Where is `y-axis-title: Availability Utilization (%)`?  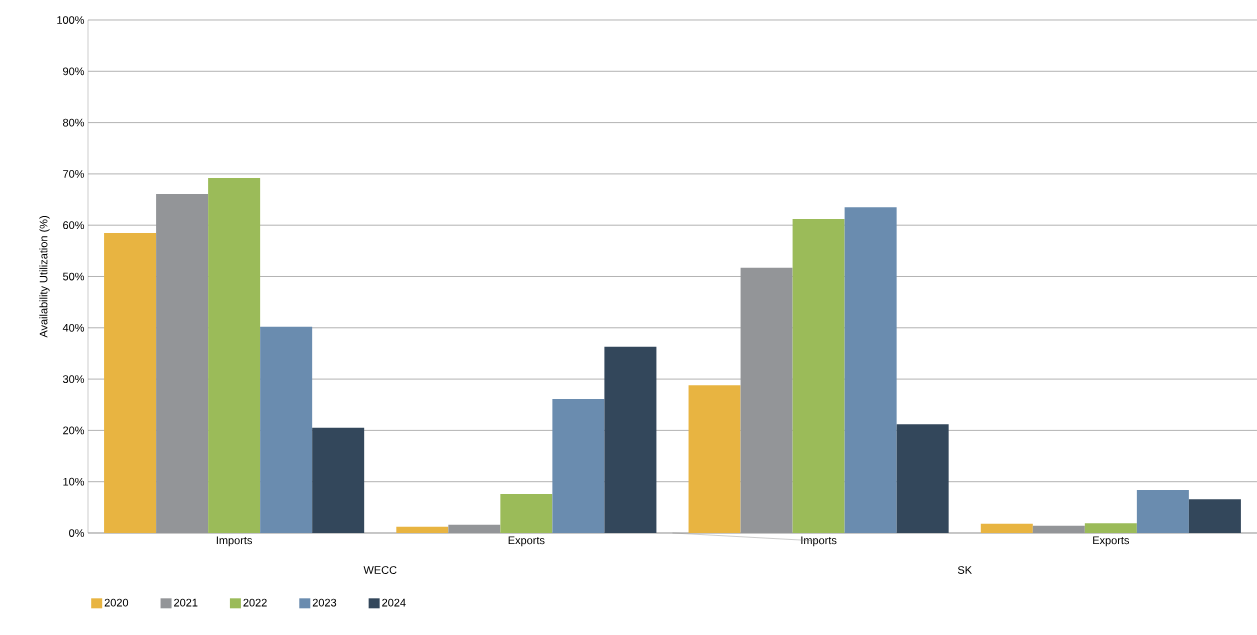 y-axis-title: Availability Utilization (%) is located at coordinates (44, 277).